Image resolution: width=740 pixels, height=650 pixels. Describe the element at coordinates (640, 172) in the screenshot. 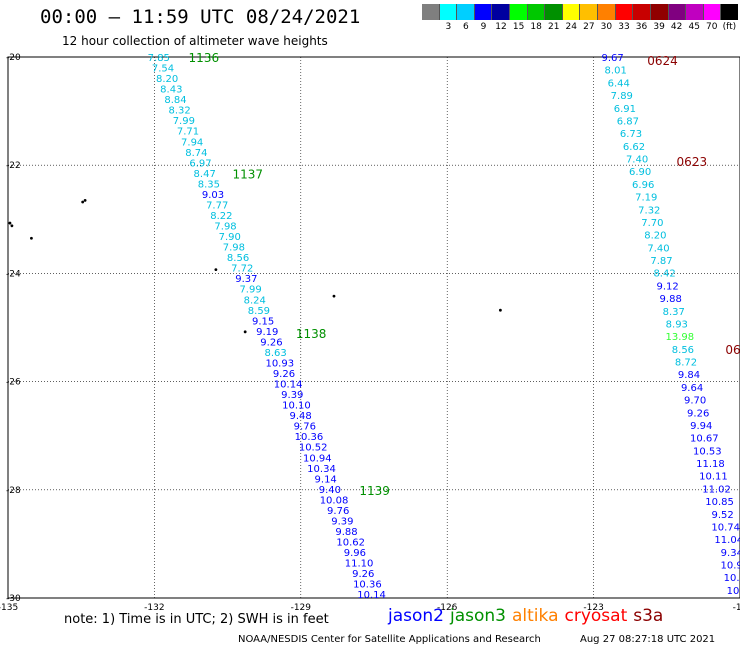

I see `wave-height-value: 6.90` at that location.